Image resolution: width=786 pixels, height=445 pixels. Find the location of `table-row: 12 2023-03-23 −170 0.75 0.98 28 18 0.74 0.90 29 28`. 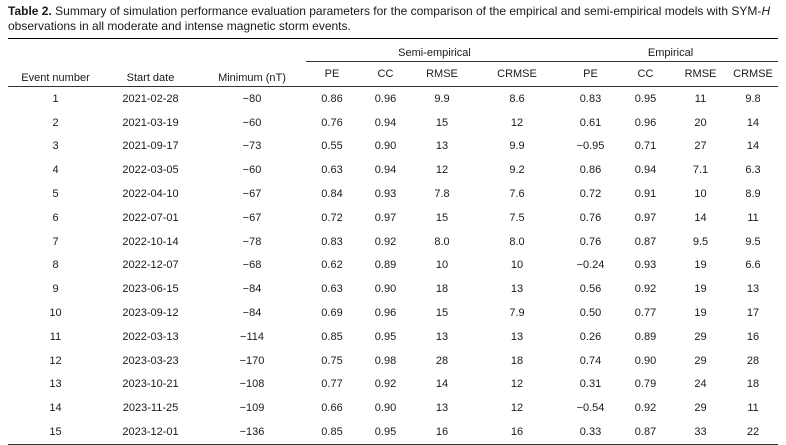

table-row: 12 2023-03-23 −170 0.75 0.98 28 18 0.74 0.90 29 28 is located at coordinates (393, 361).